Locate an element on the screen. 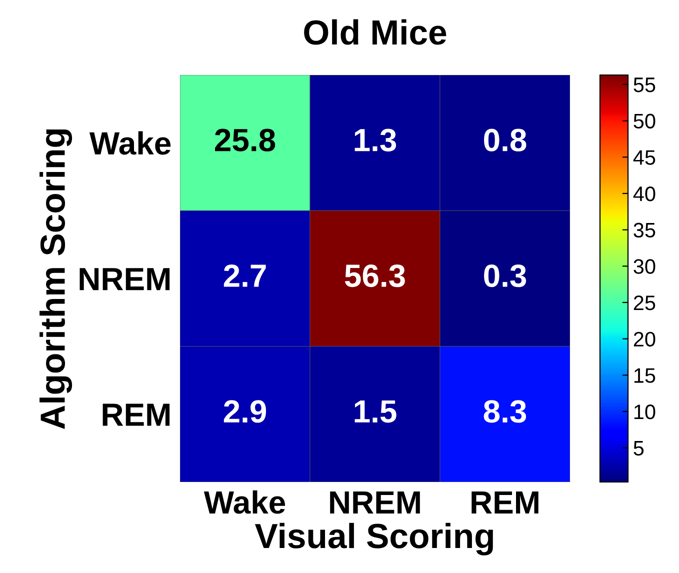  color-bar-label: 40 is located at coordinates (644, 194).